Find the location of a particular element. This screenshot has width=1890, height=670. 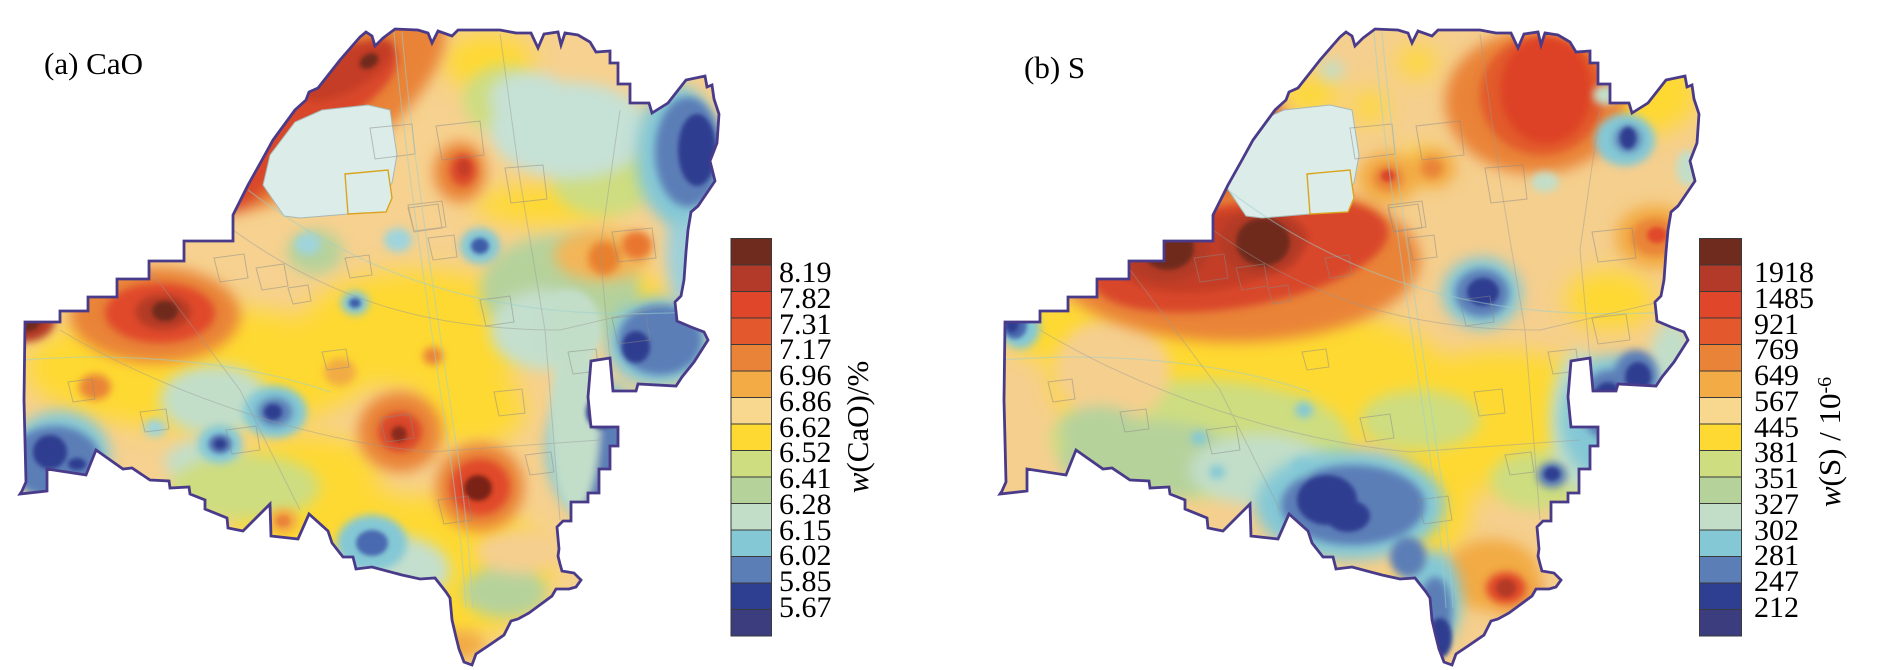

svg-text: 6.28 is located at coordinates (805, 504).